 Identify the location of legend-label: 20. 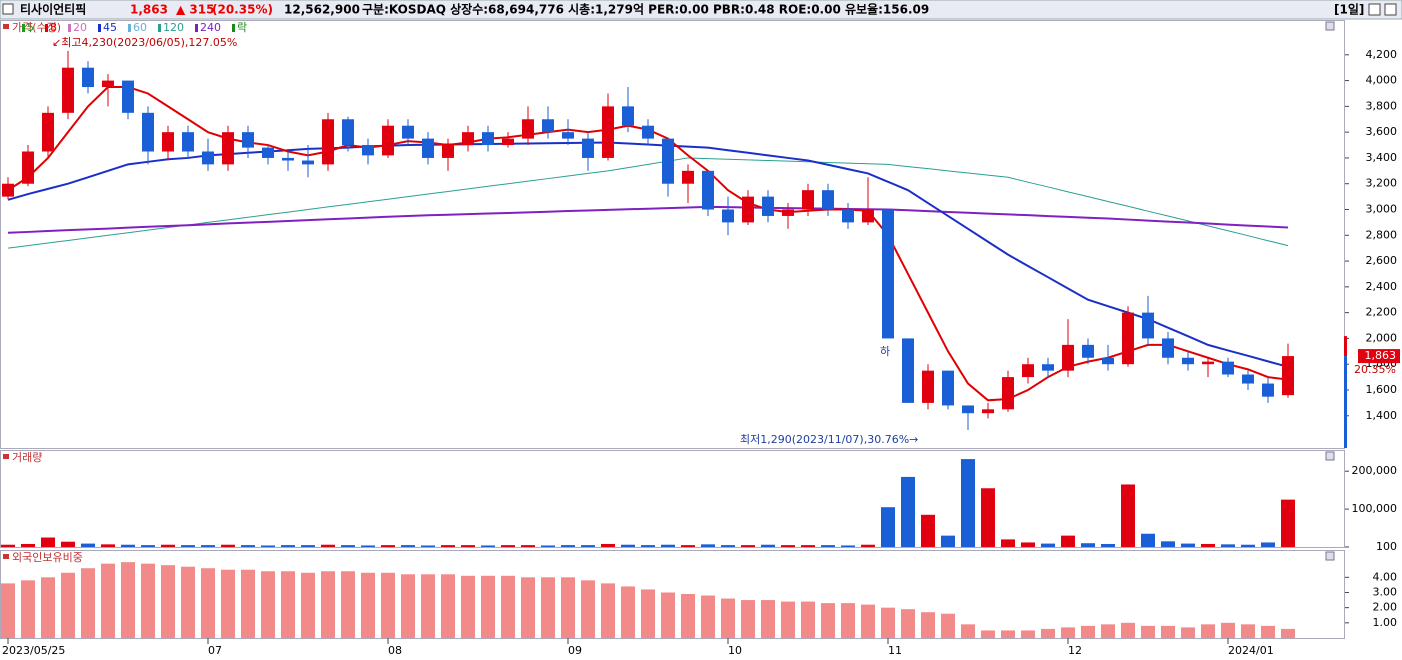
(80, 27).